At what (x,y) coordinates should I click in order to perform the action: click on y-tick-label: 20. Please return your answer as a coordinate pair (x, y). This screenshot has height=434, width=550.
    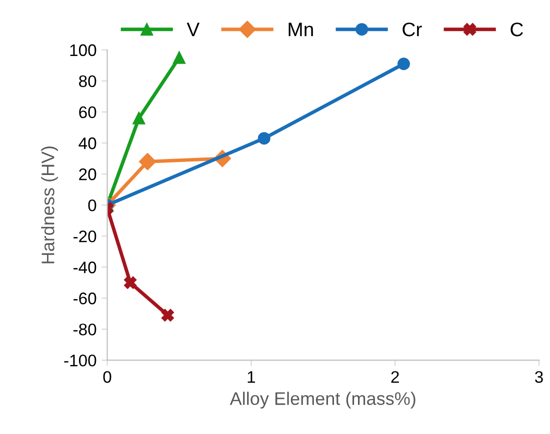
    Looking at the image, I should click on (87, 174).